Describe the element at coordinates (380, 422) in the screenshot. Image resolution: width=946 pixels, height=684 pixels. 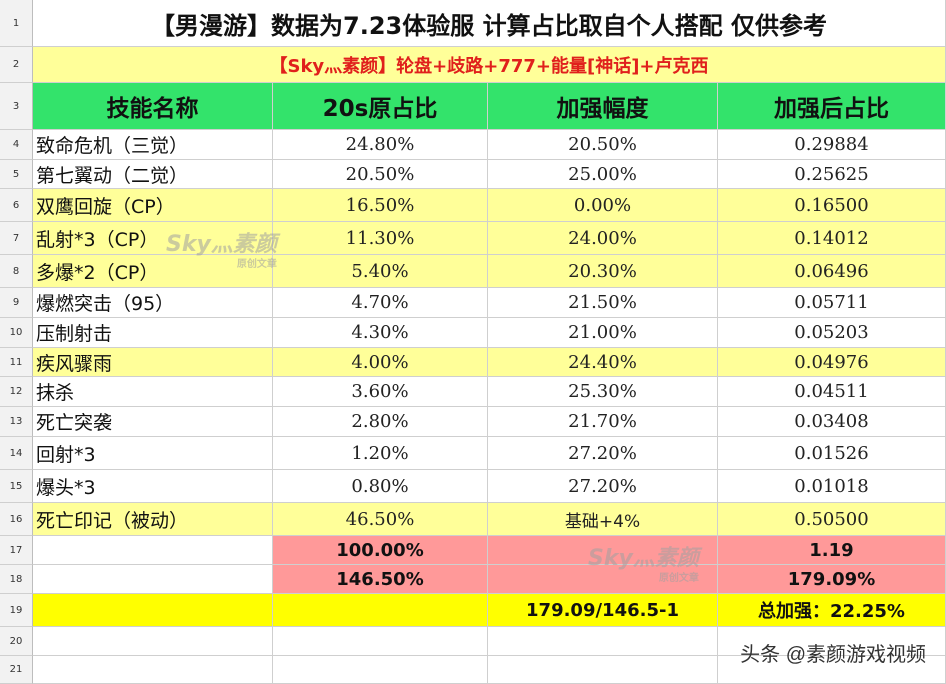
I see `original-ratio-cell: 2.80%` at that location.